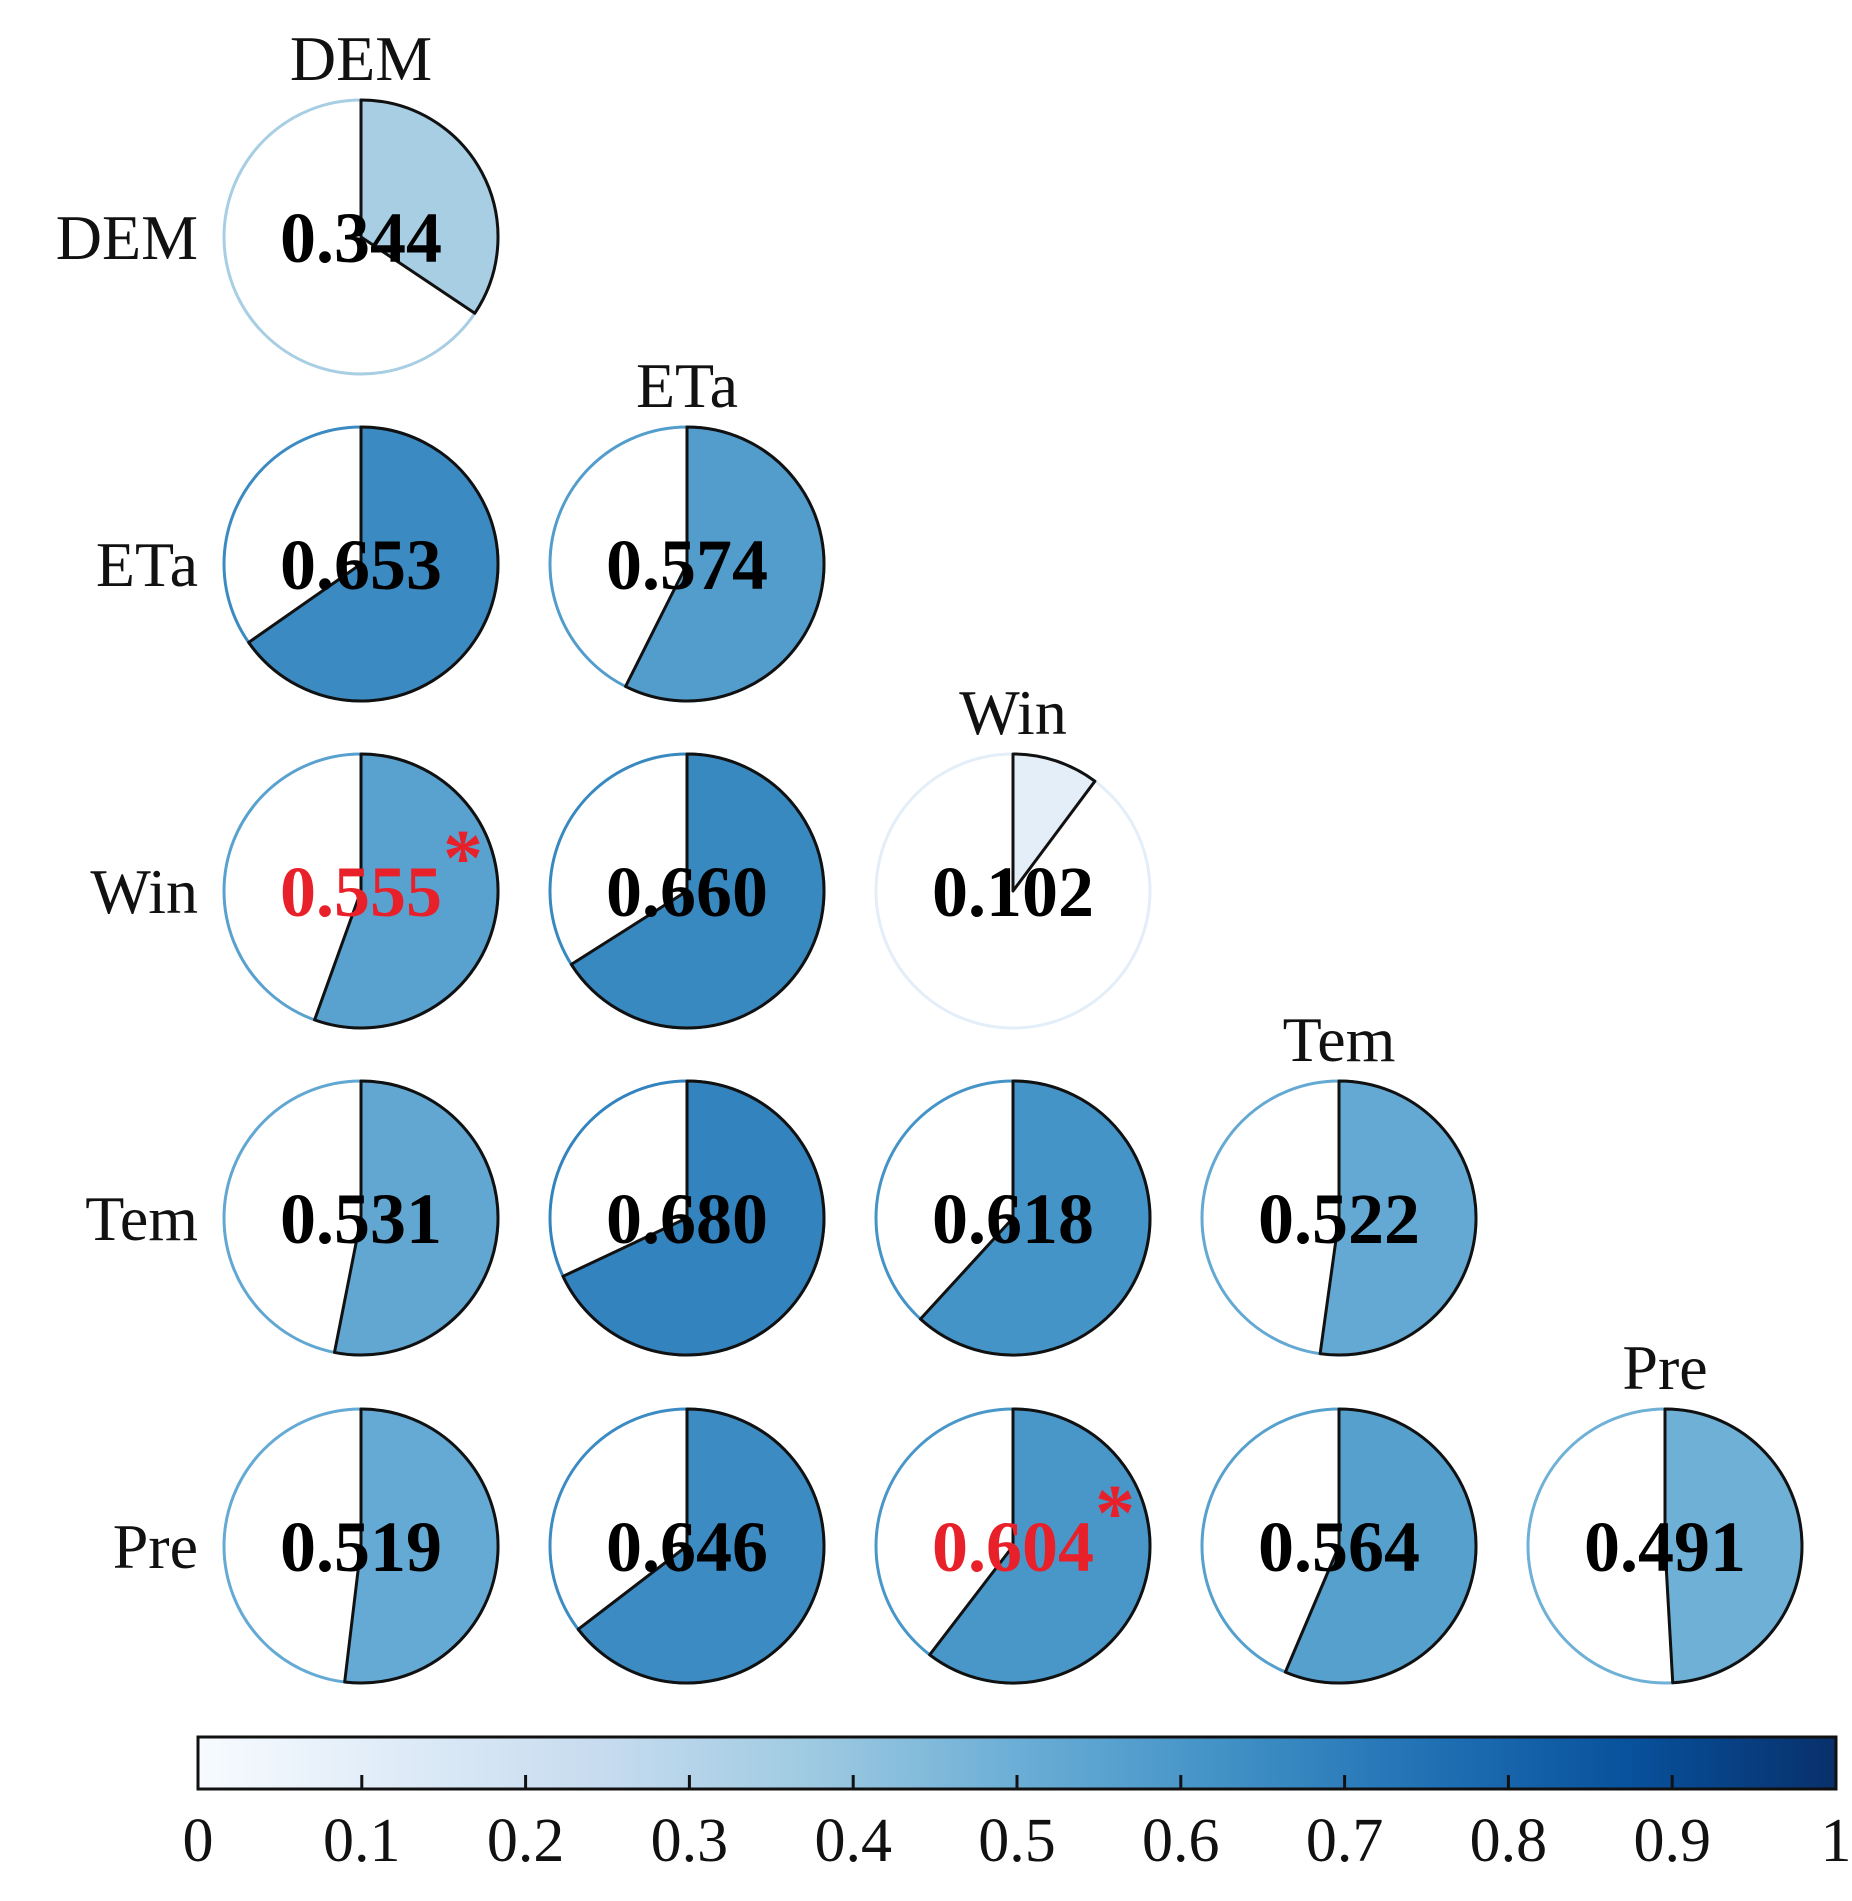 Image resolution: width=1852 pixels, height=1901 pixels. I want to click on pie-value-label: 0.574, so click(687, 565).